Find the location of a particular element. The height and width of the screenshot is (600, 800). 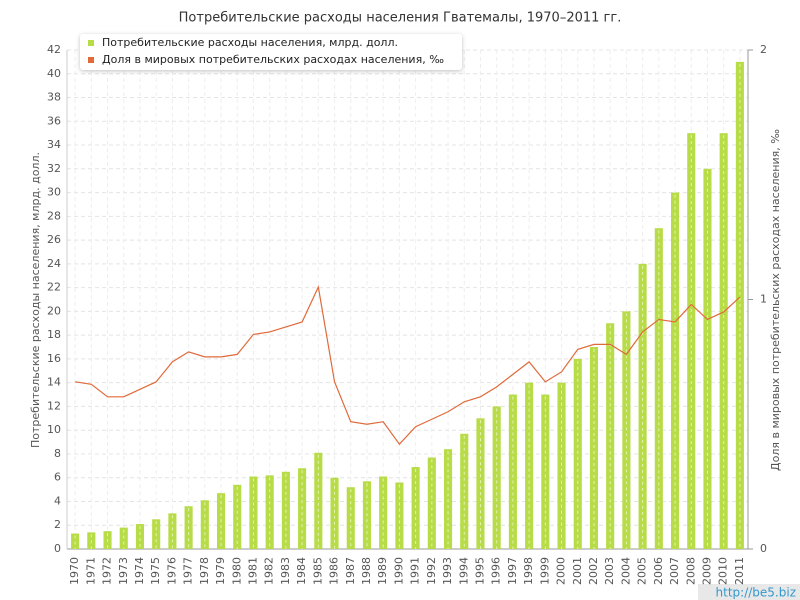

watermark-bg is located at coordinates (749, 592).